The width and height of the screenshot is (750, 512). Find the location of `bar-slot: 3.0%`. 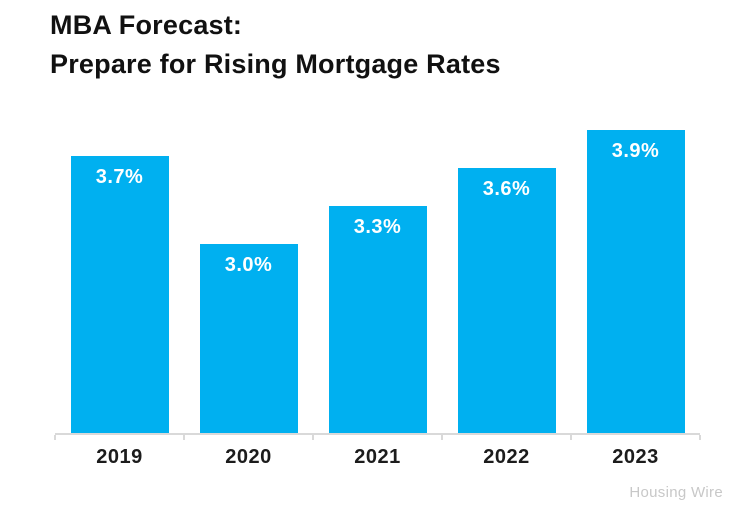

bar-slot: 3.0% is located at coordinates (248, 279).